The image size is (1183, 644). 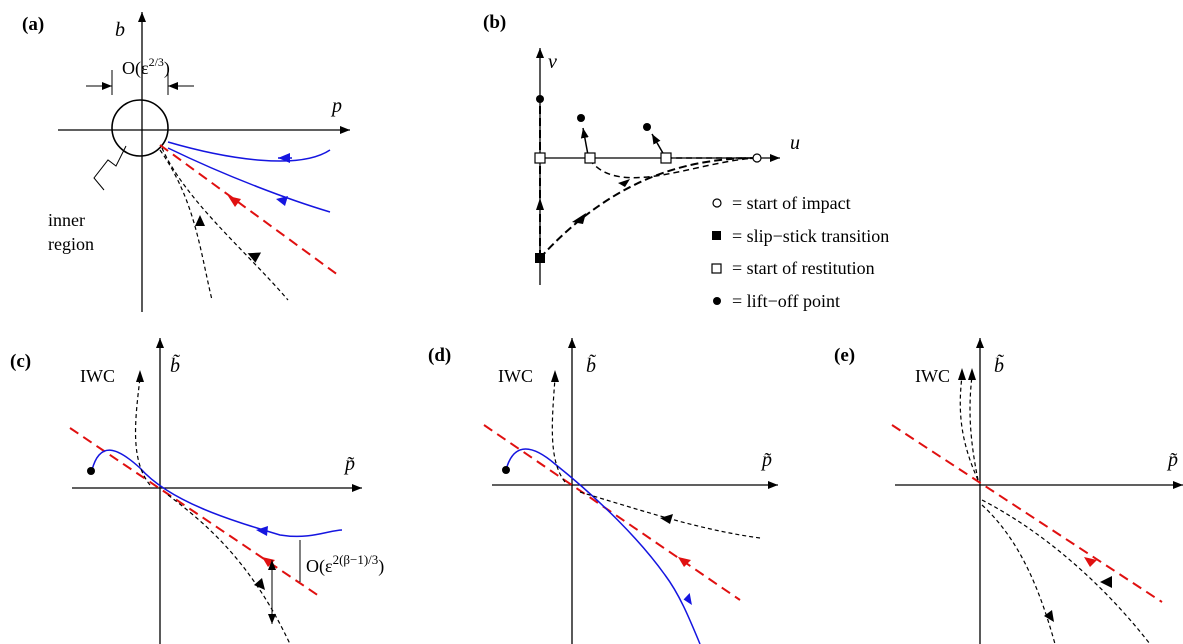 What do you see at coordinates (791, 203) in the screenshot?
I see `legend-entry: = start of impact` at bounding box center [791, 203].